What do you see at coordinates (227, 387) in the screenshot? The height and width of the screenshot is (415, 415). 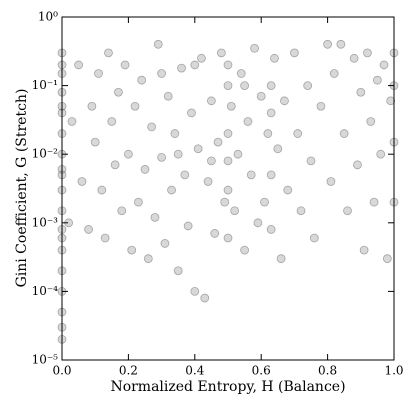 I see `x-axis-label: Normalized Entropy, H (Balance)` at bounding box center [227, 387].